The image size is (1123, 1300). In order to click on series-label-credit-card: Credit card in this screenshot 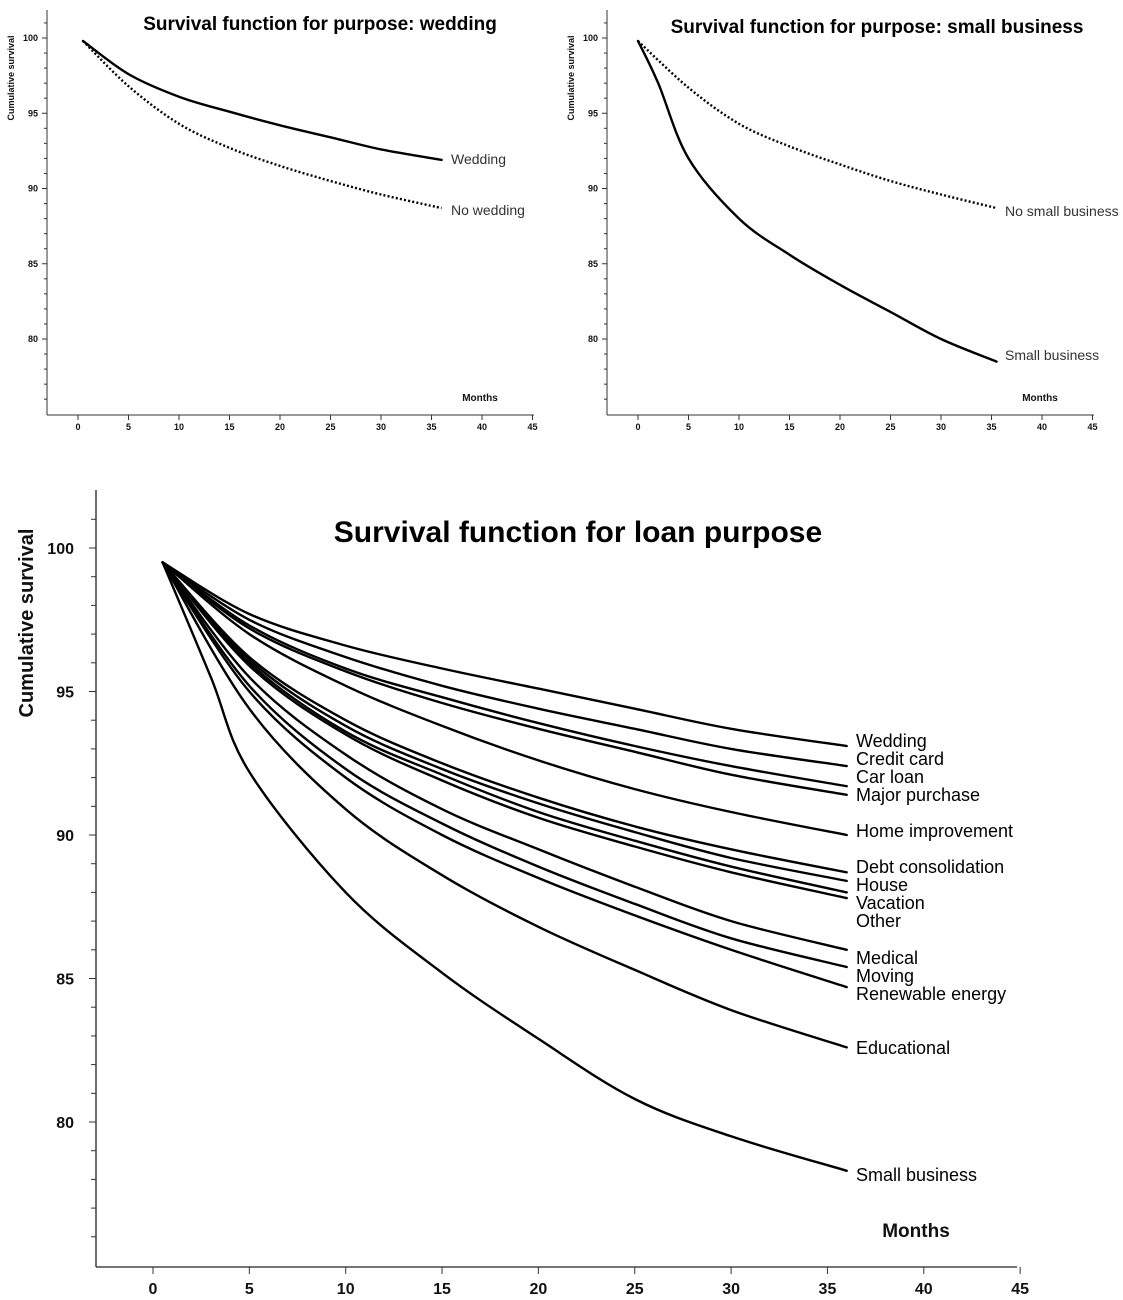, I will do `click(900, 759)`.